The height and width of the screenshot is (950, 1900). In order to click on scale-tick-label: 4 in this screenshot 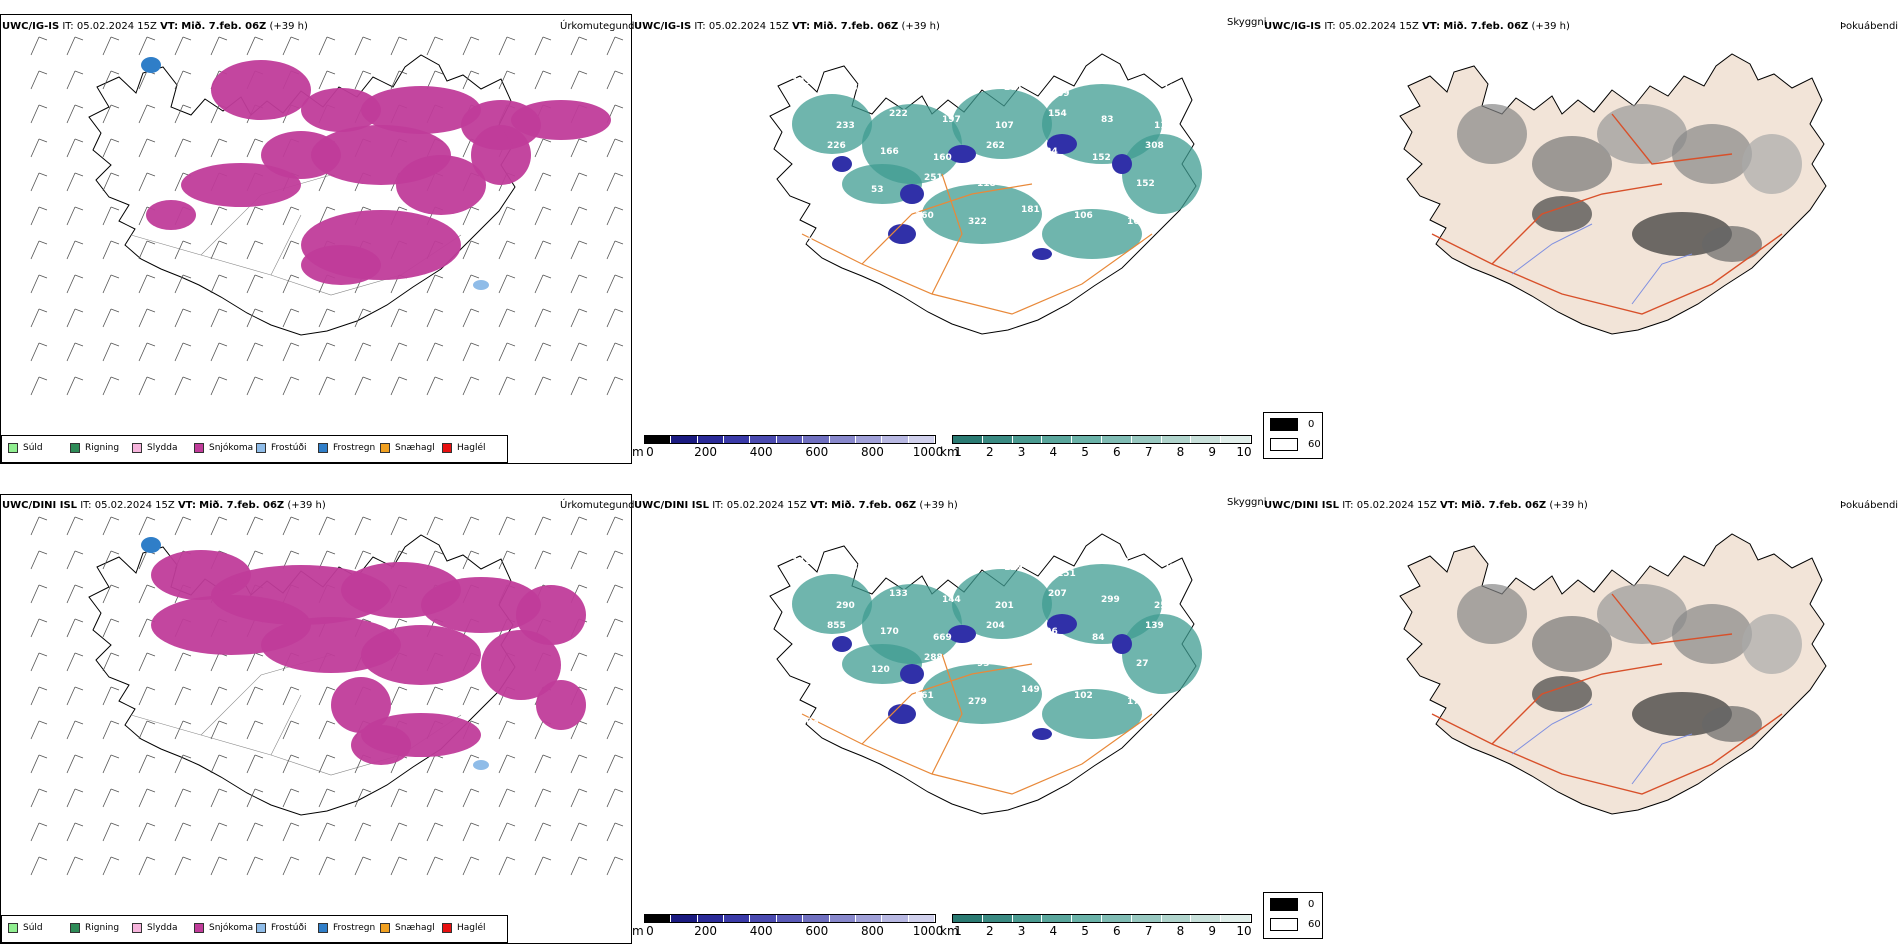, I will do `click(1053, 931)`.